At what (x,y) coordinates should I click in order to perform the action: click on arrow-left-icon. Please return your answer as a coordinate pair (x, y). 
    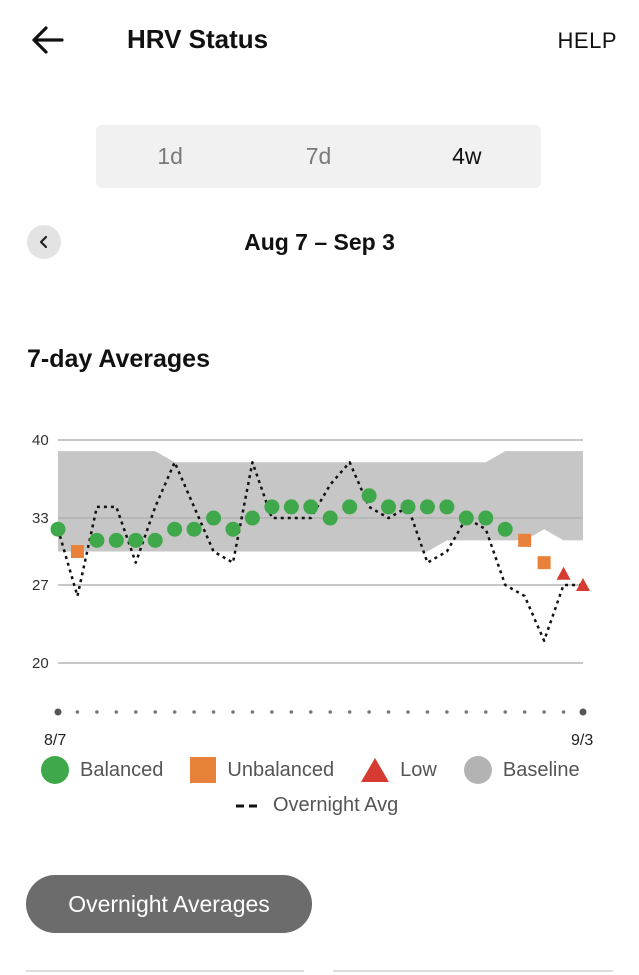
    Looking at the image, I should click on (48, 40).